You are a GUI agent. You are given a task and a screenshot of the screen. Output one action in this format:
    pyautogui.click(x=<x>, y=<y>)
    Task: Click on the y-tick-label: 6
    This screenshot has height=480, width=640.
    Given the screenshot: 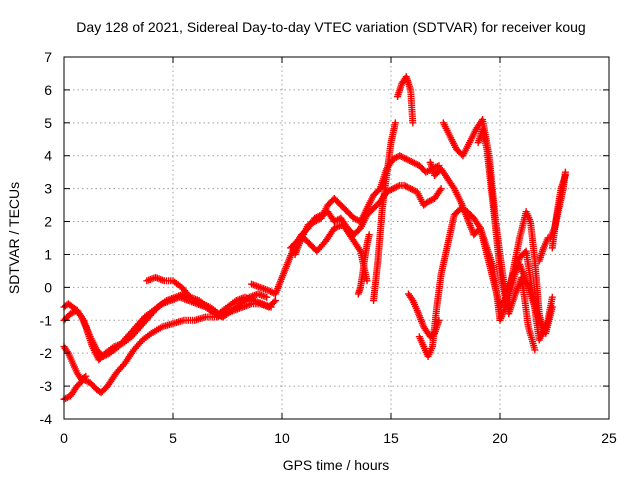 What is the action you would take?
    pyautogui.click(x=48, y=90)
    